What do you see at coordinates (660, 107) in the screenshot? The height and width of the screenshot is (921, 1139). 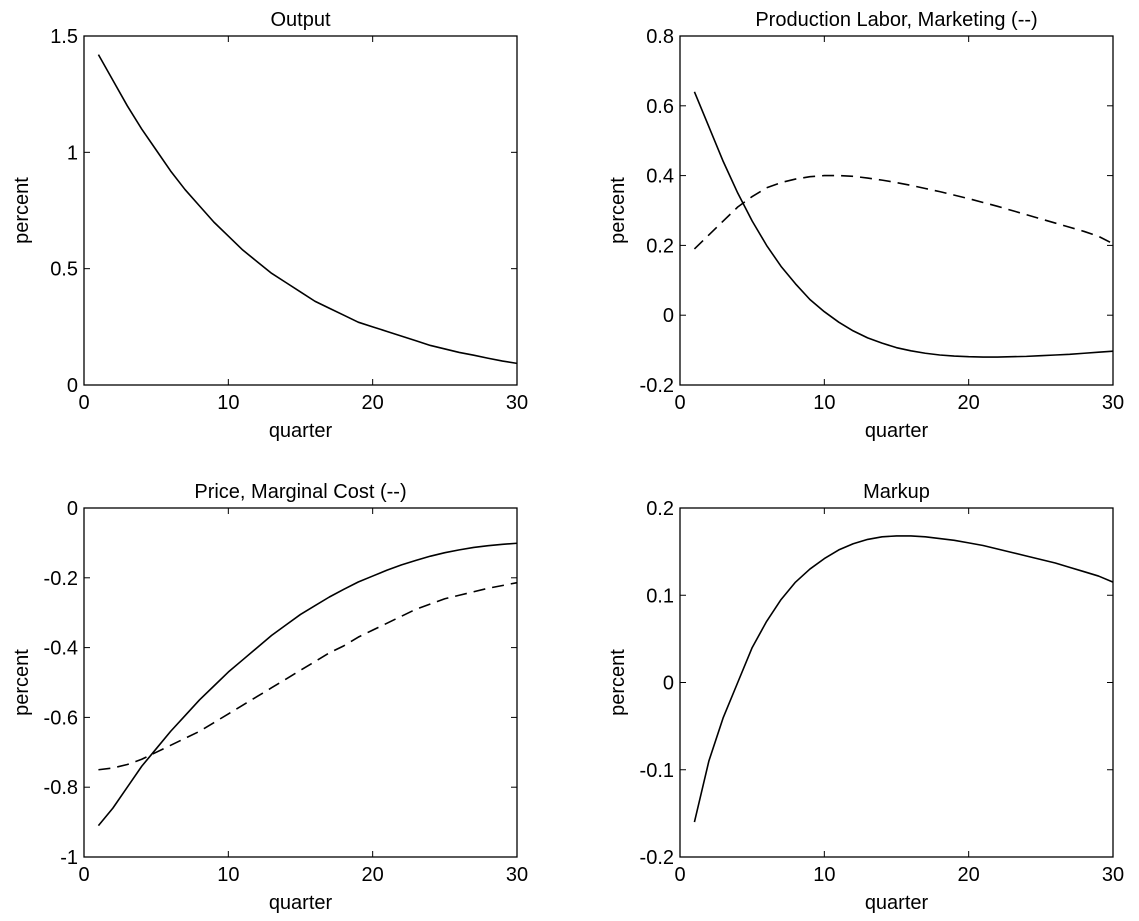 I see `y-tick-label: 0.6` at bounding box center [660, 107].